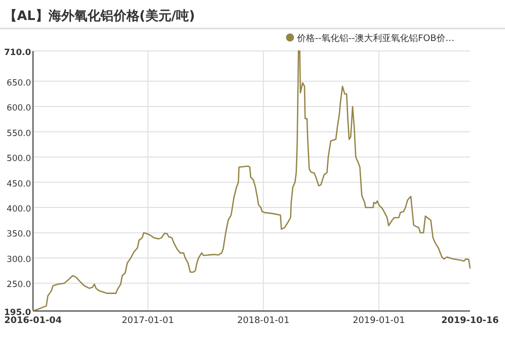  Describe the element at coordinates (470, 321) in the screenshot. I see `x-tick-label: 2019-10-16` at that location.